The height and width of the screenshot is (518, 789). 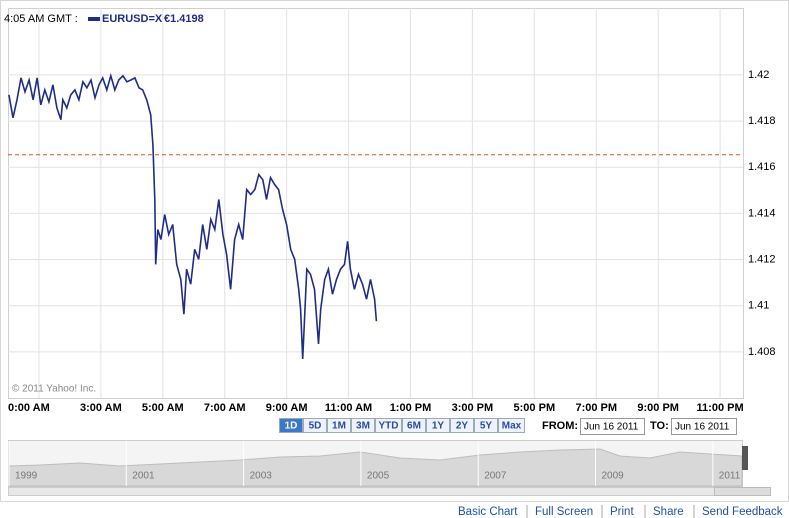 I want to click on button-label: Max, so click(x=512, y=426).